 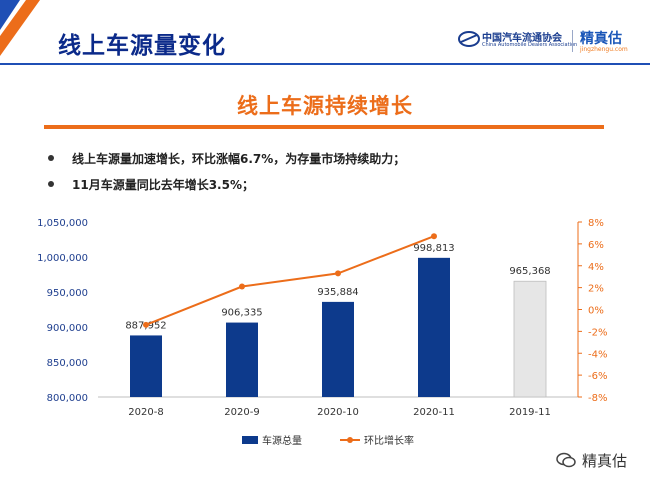 What do you see at coordinates (241, 412) in the screenshot?
I see `x-tick-label: 2020-9` at bounding box center [241, 412].